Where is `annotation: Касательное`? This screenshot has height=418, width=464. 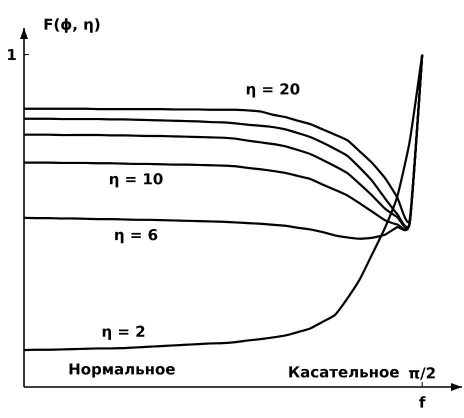
annotation: Касательное is located at coordinates (344, 372).